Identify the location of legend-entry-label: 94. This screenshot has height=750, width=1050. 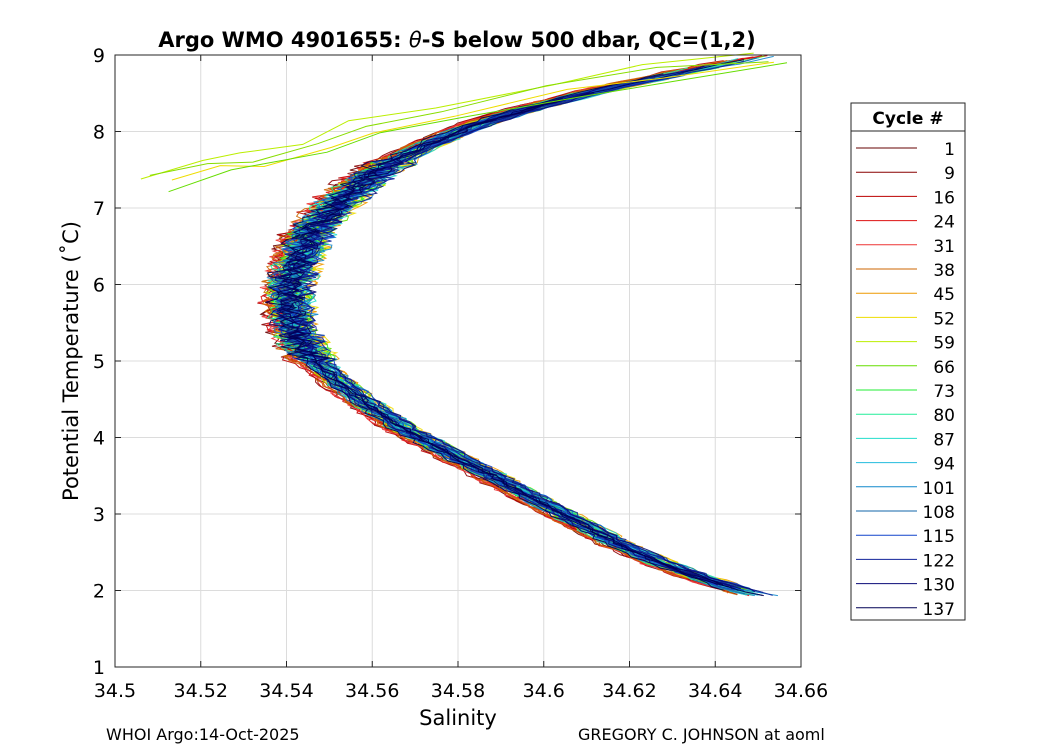
(944, 465).